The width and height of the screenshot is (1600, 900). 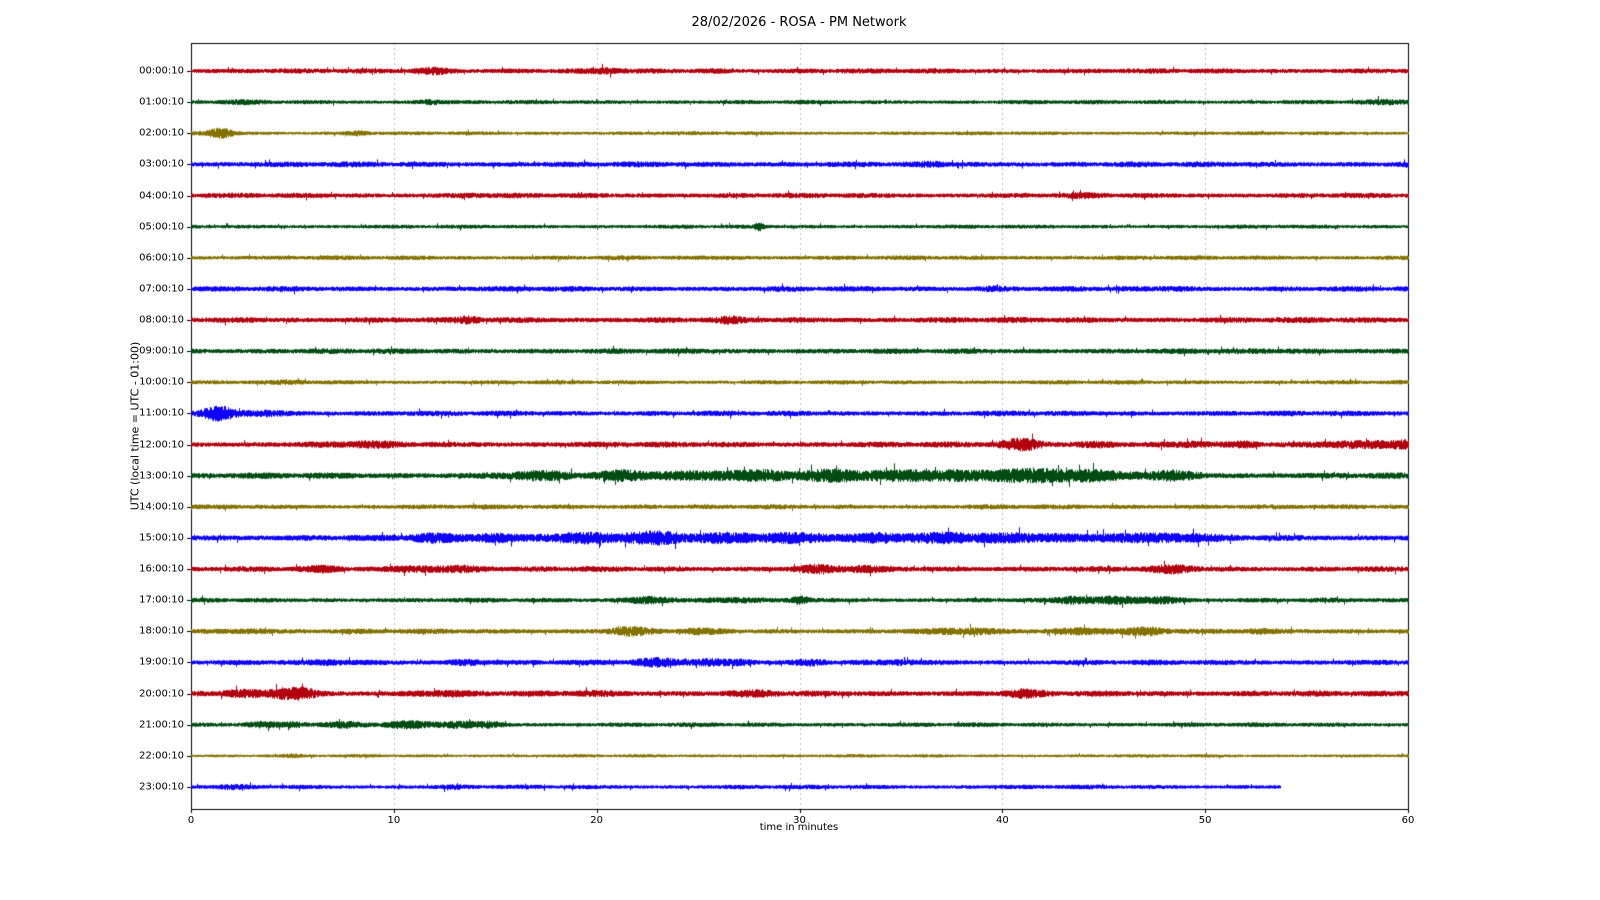 I want to click on y-tick-label: 19:00:10, so click(x=161, y=662).